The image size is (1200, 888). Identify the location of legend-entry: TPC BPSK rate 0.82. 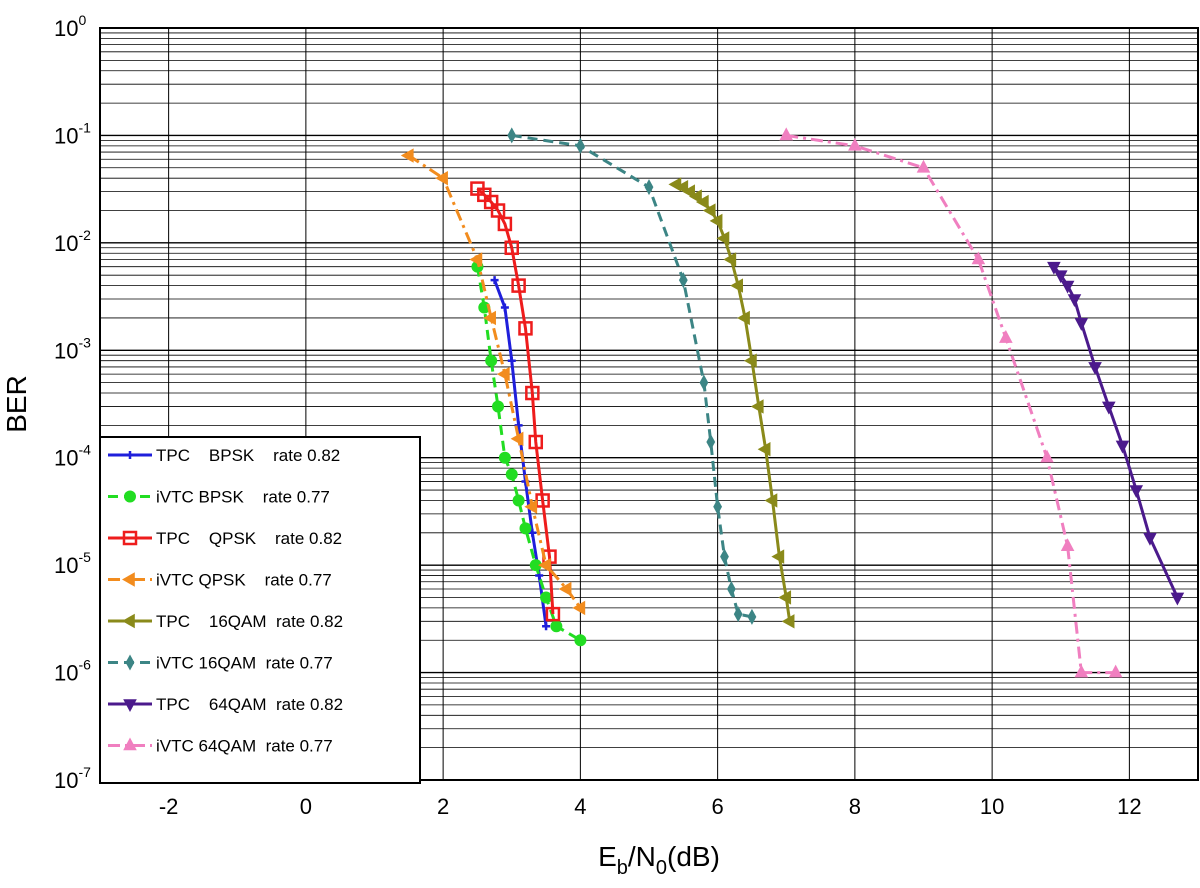
(224, 455).